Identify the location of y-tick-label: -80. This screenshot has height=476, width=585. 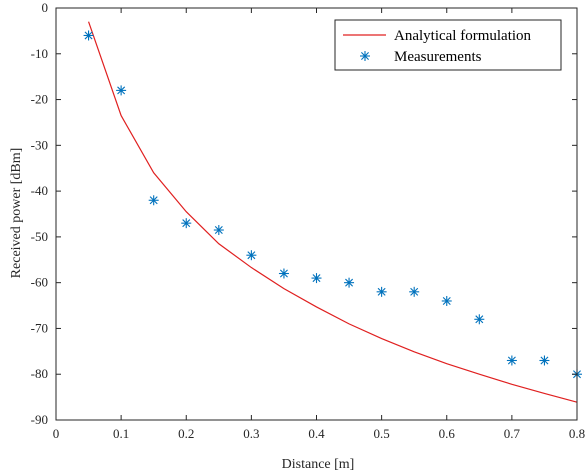
(39, 373).